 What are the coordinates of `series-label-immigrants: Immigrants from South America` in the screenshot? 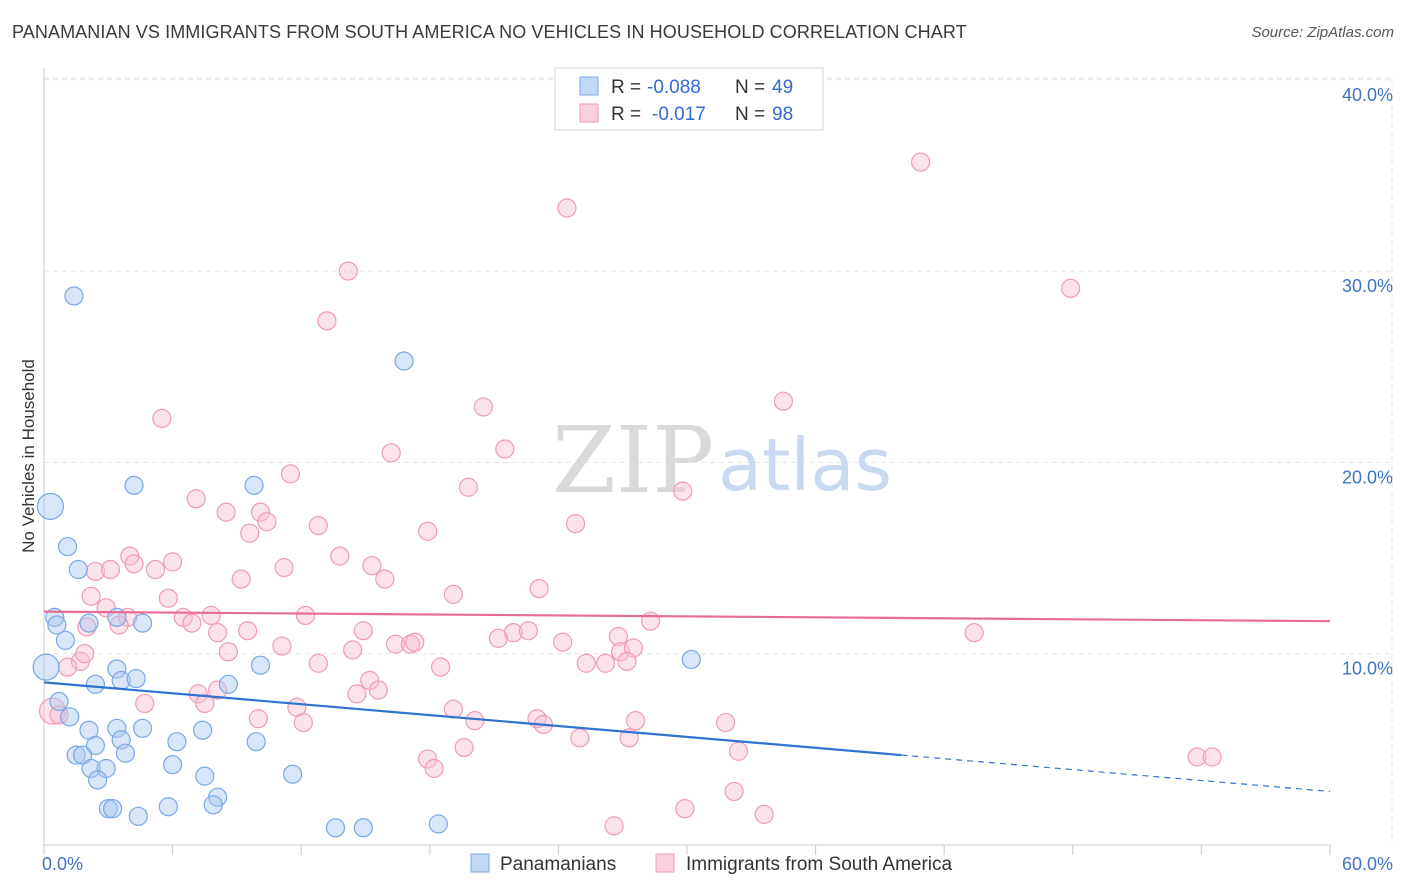 It's located at (819, 864).